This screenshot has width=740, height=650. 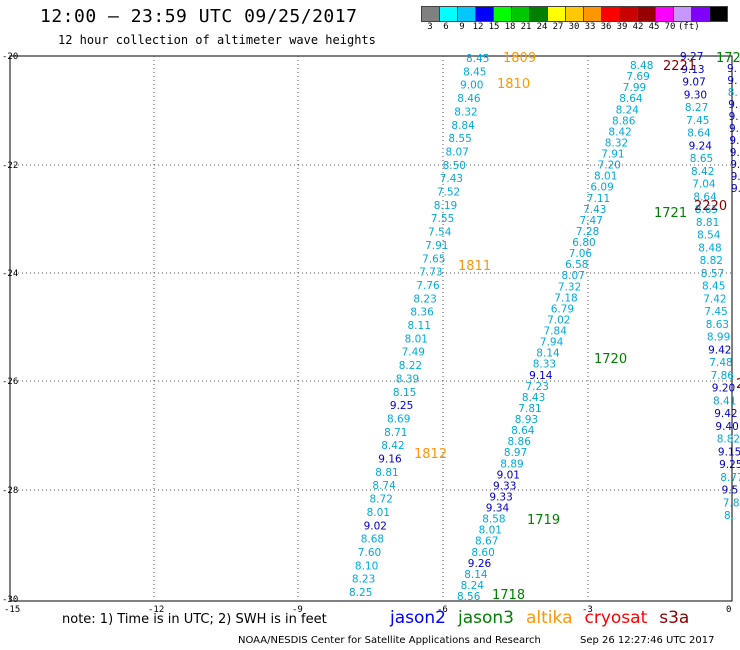 I want to click on swh-reading: 8.07, so click(x=457, y=152).